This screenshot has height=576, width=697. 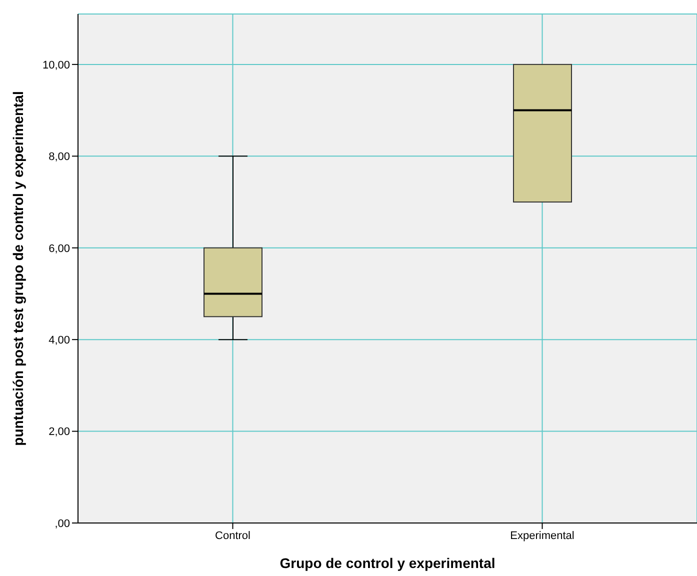 I want to click on y-tick-label: ,00, so click(x=62, y=524).